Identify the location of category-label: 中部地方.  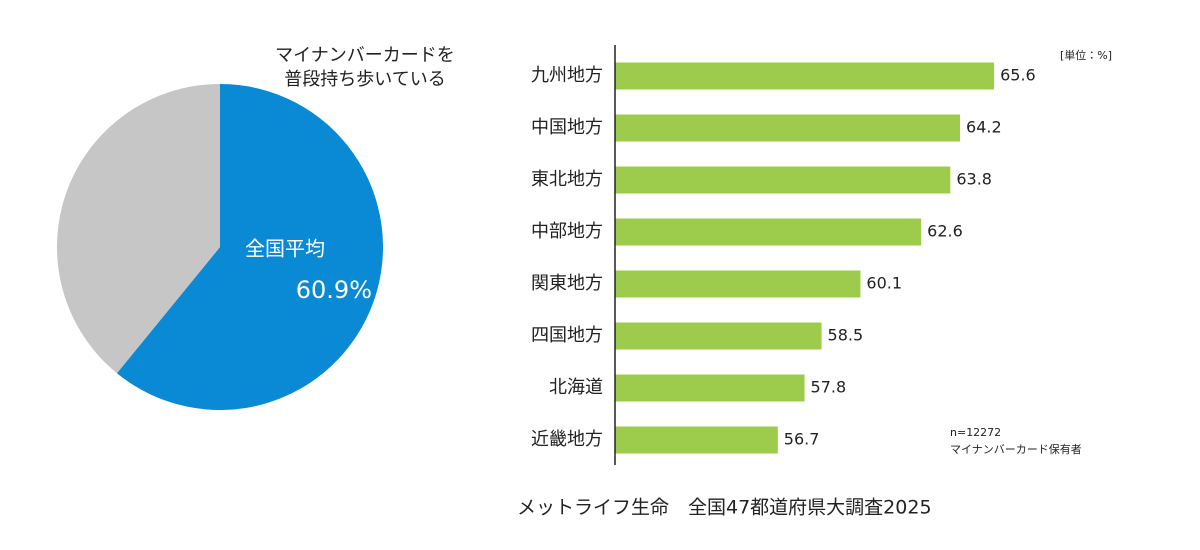
(567, 231).